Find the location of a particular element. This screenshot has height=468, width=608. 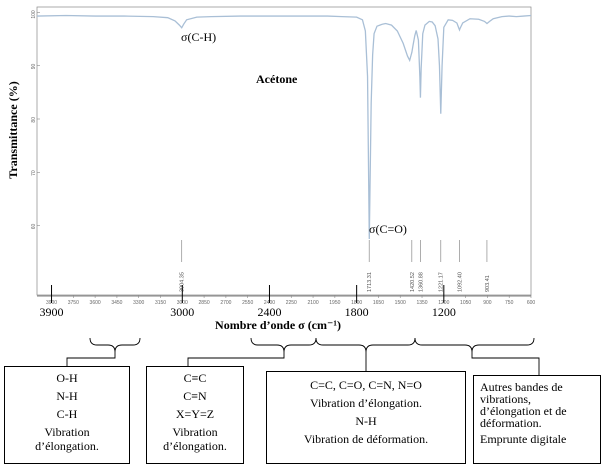

region-1-line-5: d’élongation. is located at coordinates (67, 446).